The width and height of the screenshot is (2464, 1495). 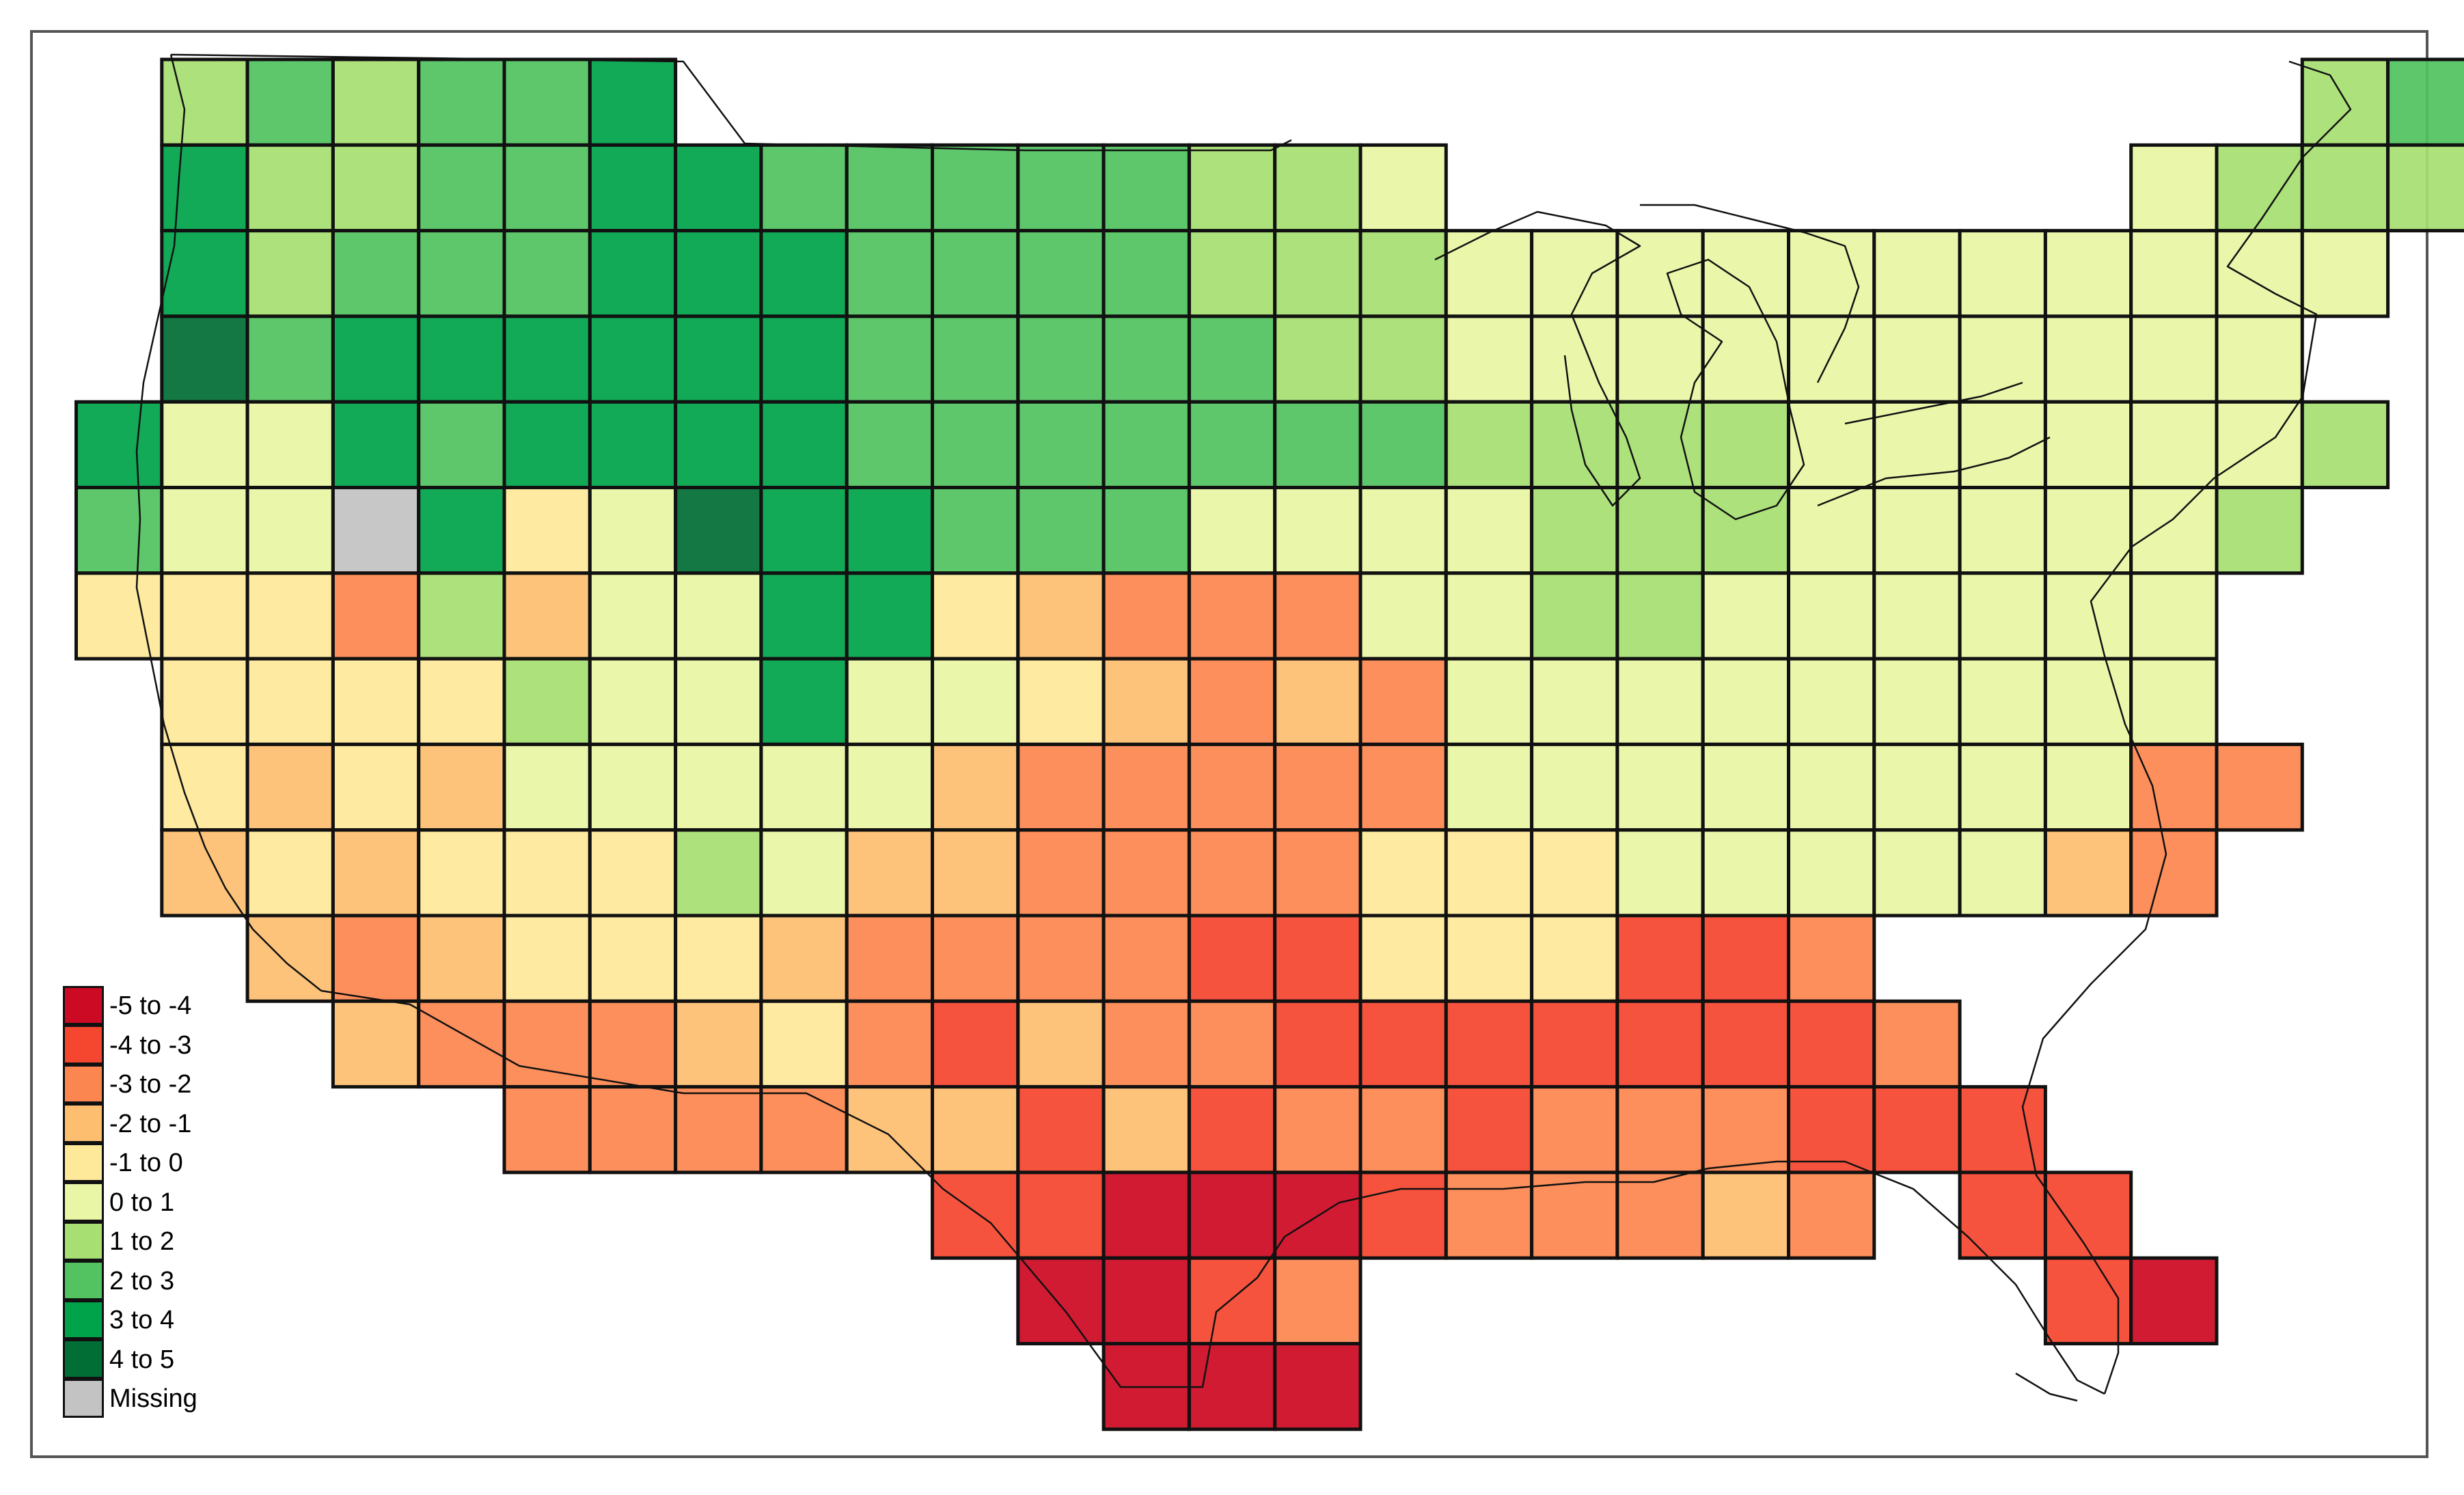 I want to click on legend-label: 1 to 2, so click(x=142, y=1242).